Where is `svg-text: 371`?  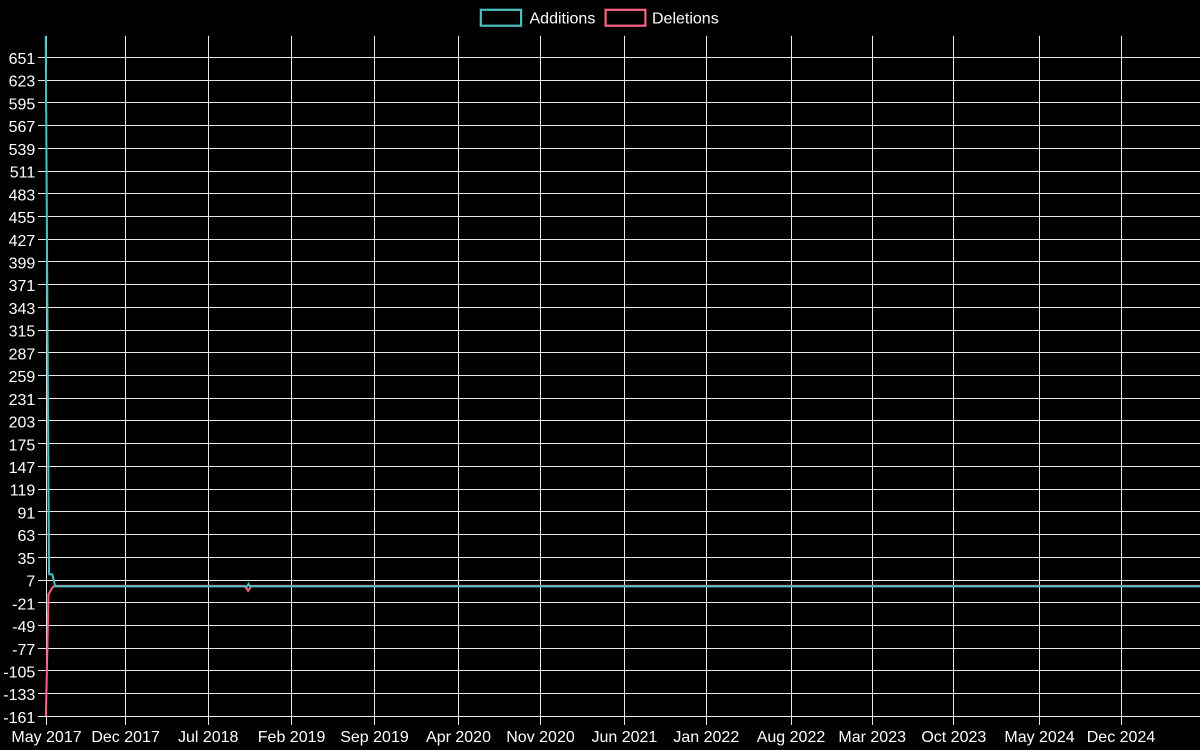 svg-text: 371 is located at coordinates (22, 286).